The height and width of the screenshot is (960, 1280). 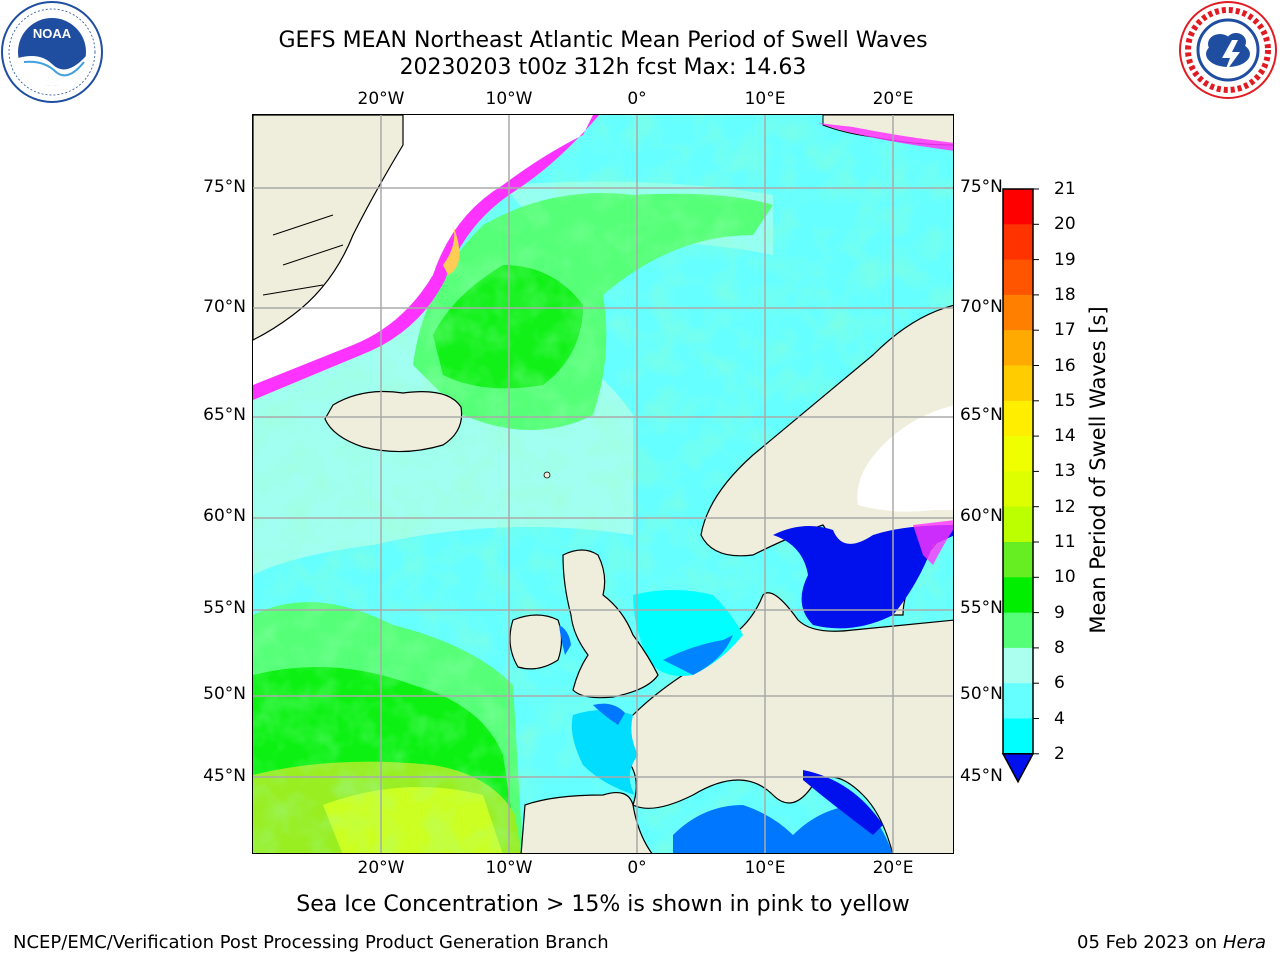 I want to click on colorbar-label: Mean Period of Swell Waves [s], so click(x=1098, y=470).